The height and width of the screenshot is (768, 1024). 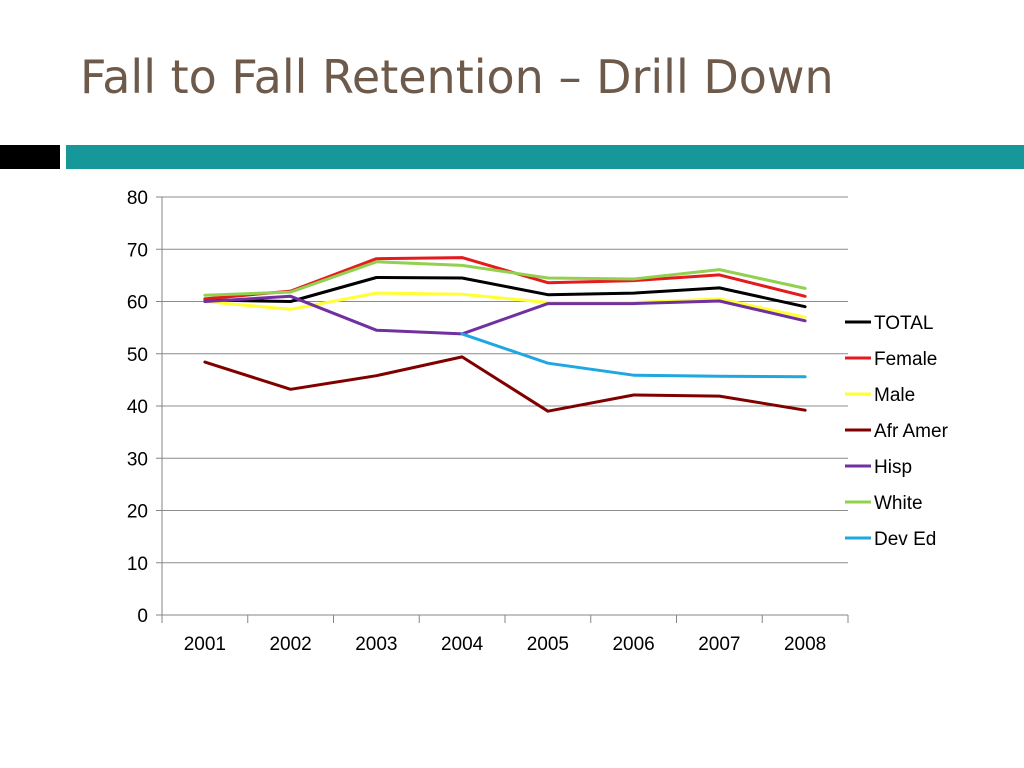 What do you see at coordinates (290, 644) in the screenshot?
I see `x-tick-label-2002: 2002` at bounding box center [290, 644].